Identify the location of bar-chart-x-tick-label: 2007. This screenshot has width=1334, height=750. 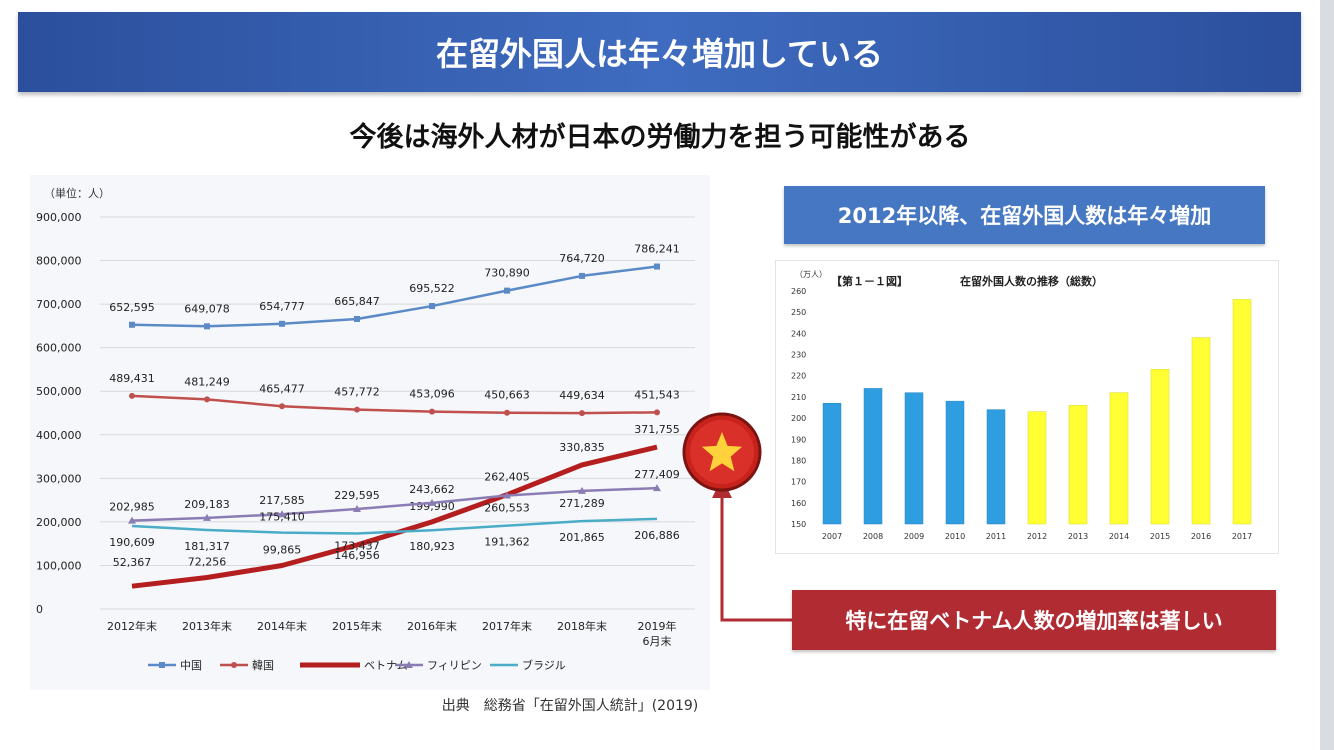
(832, 536).